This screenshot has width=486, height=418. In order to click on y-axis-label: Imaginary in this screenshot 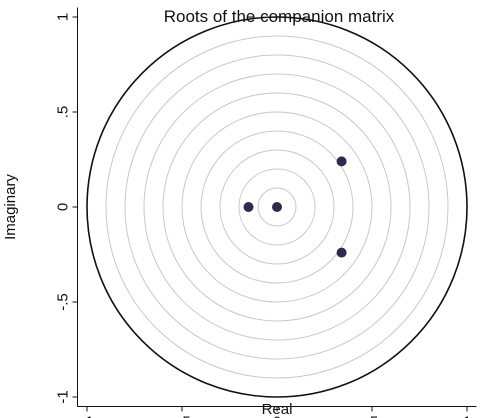, I will do `click(10, 207)`.